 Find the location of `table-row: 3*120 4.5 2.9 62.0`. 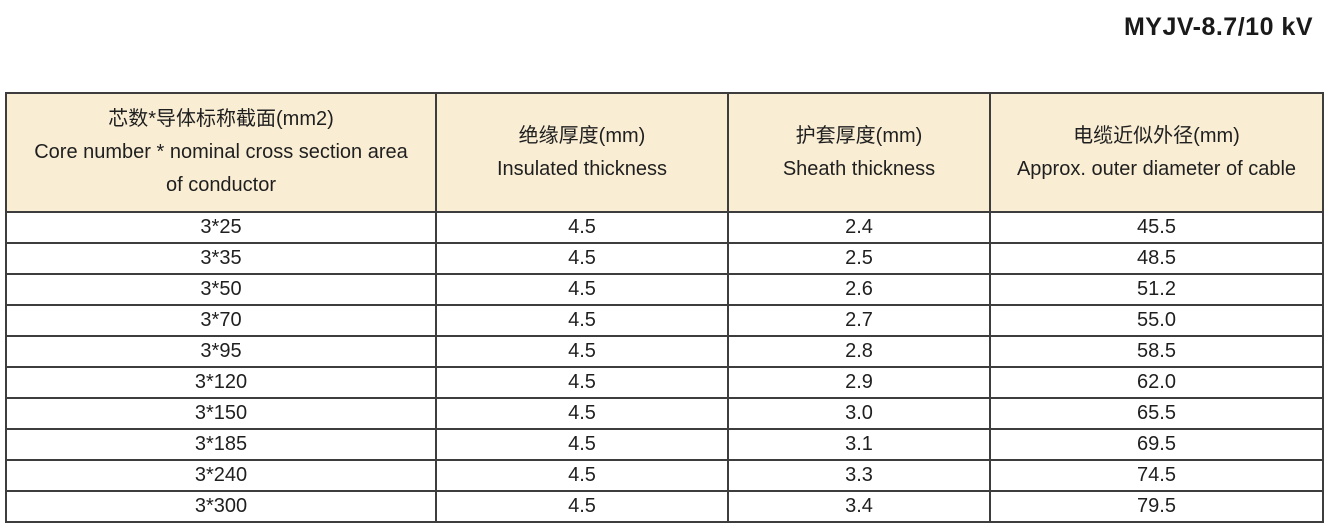

table-row: 3*120 4.5 2.9 62.0 is located at coordinates (664, 382).